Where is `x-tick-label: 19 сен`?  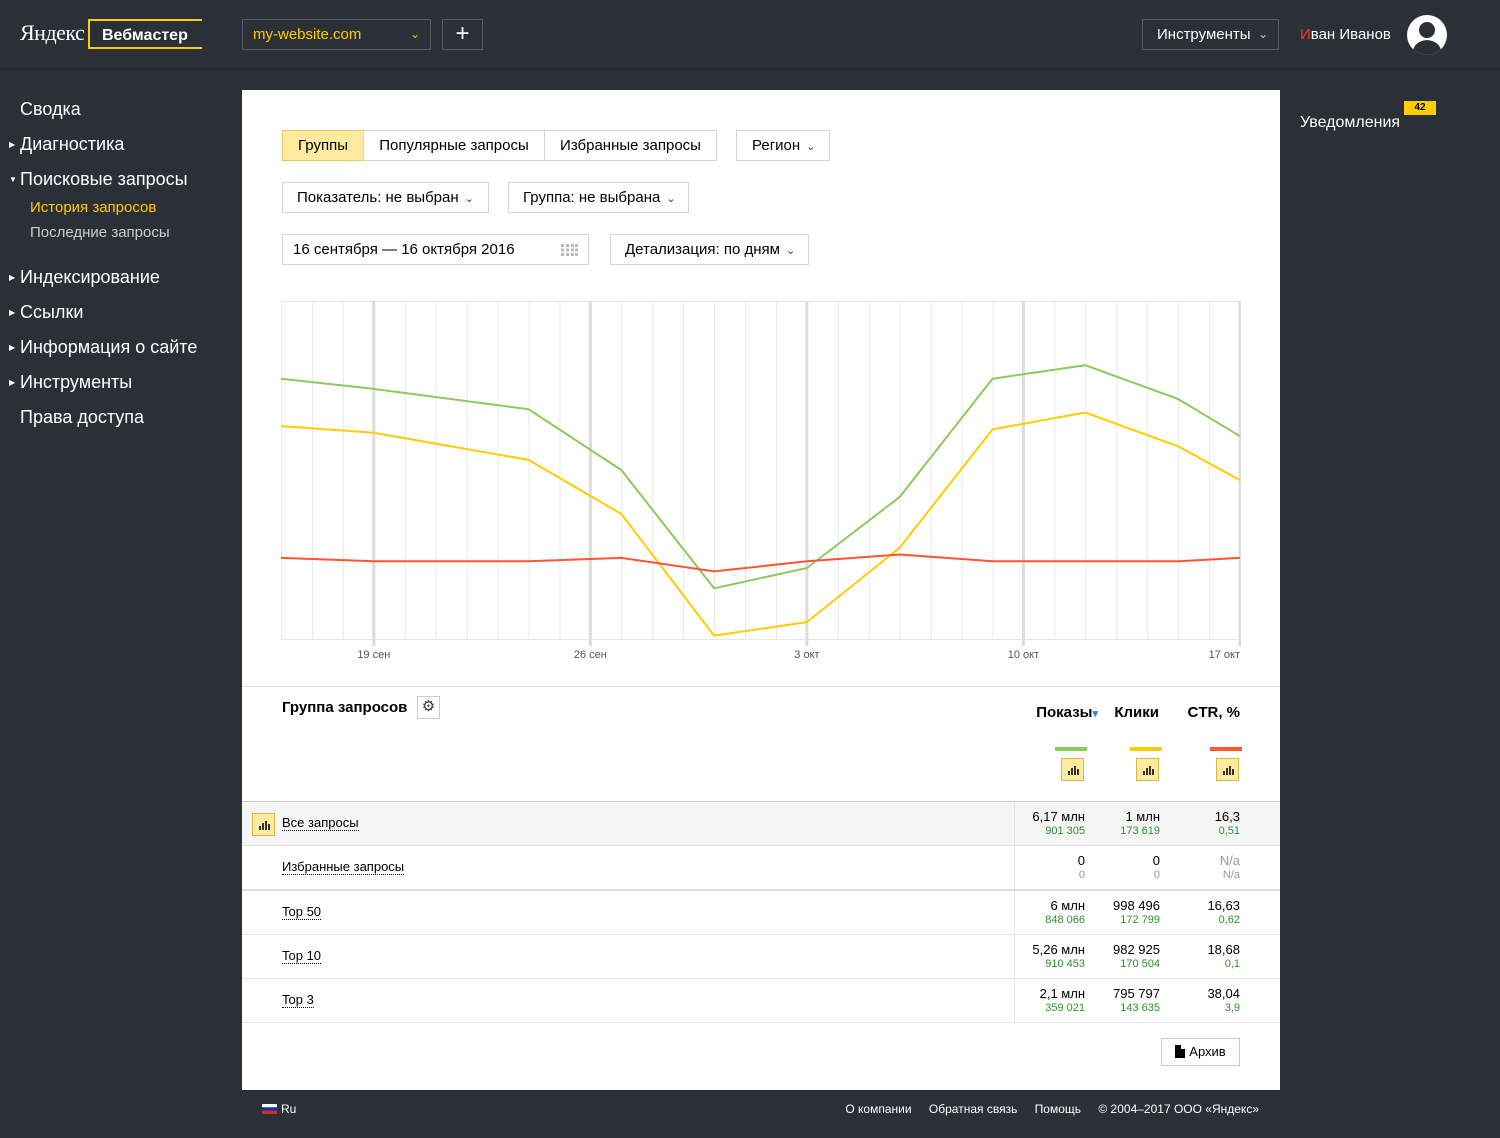
x-tick-label: 19 сен is located at coordinates (373, 655).